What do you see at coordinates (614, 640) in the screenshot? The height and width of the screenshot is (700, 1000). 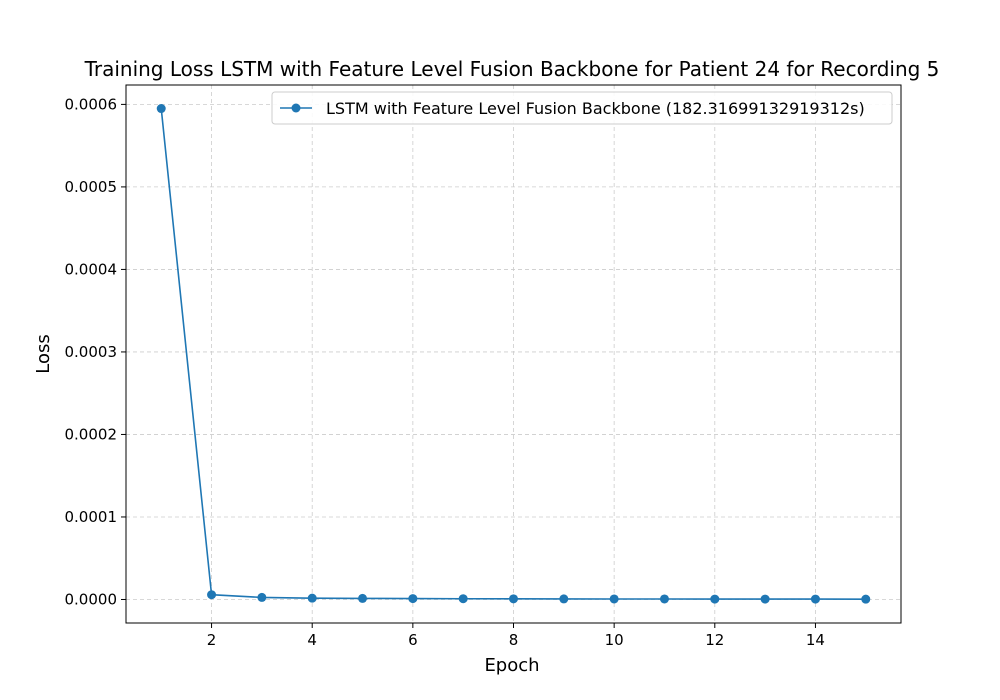 I see `x-tick-label: 10` at bounding box center [614, 640].